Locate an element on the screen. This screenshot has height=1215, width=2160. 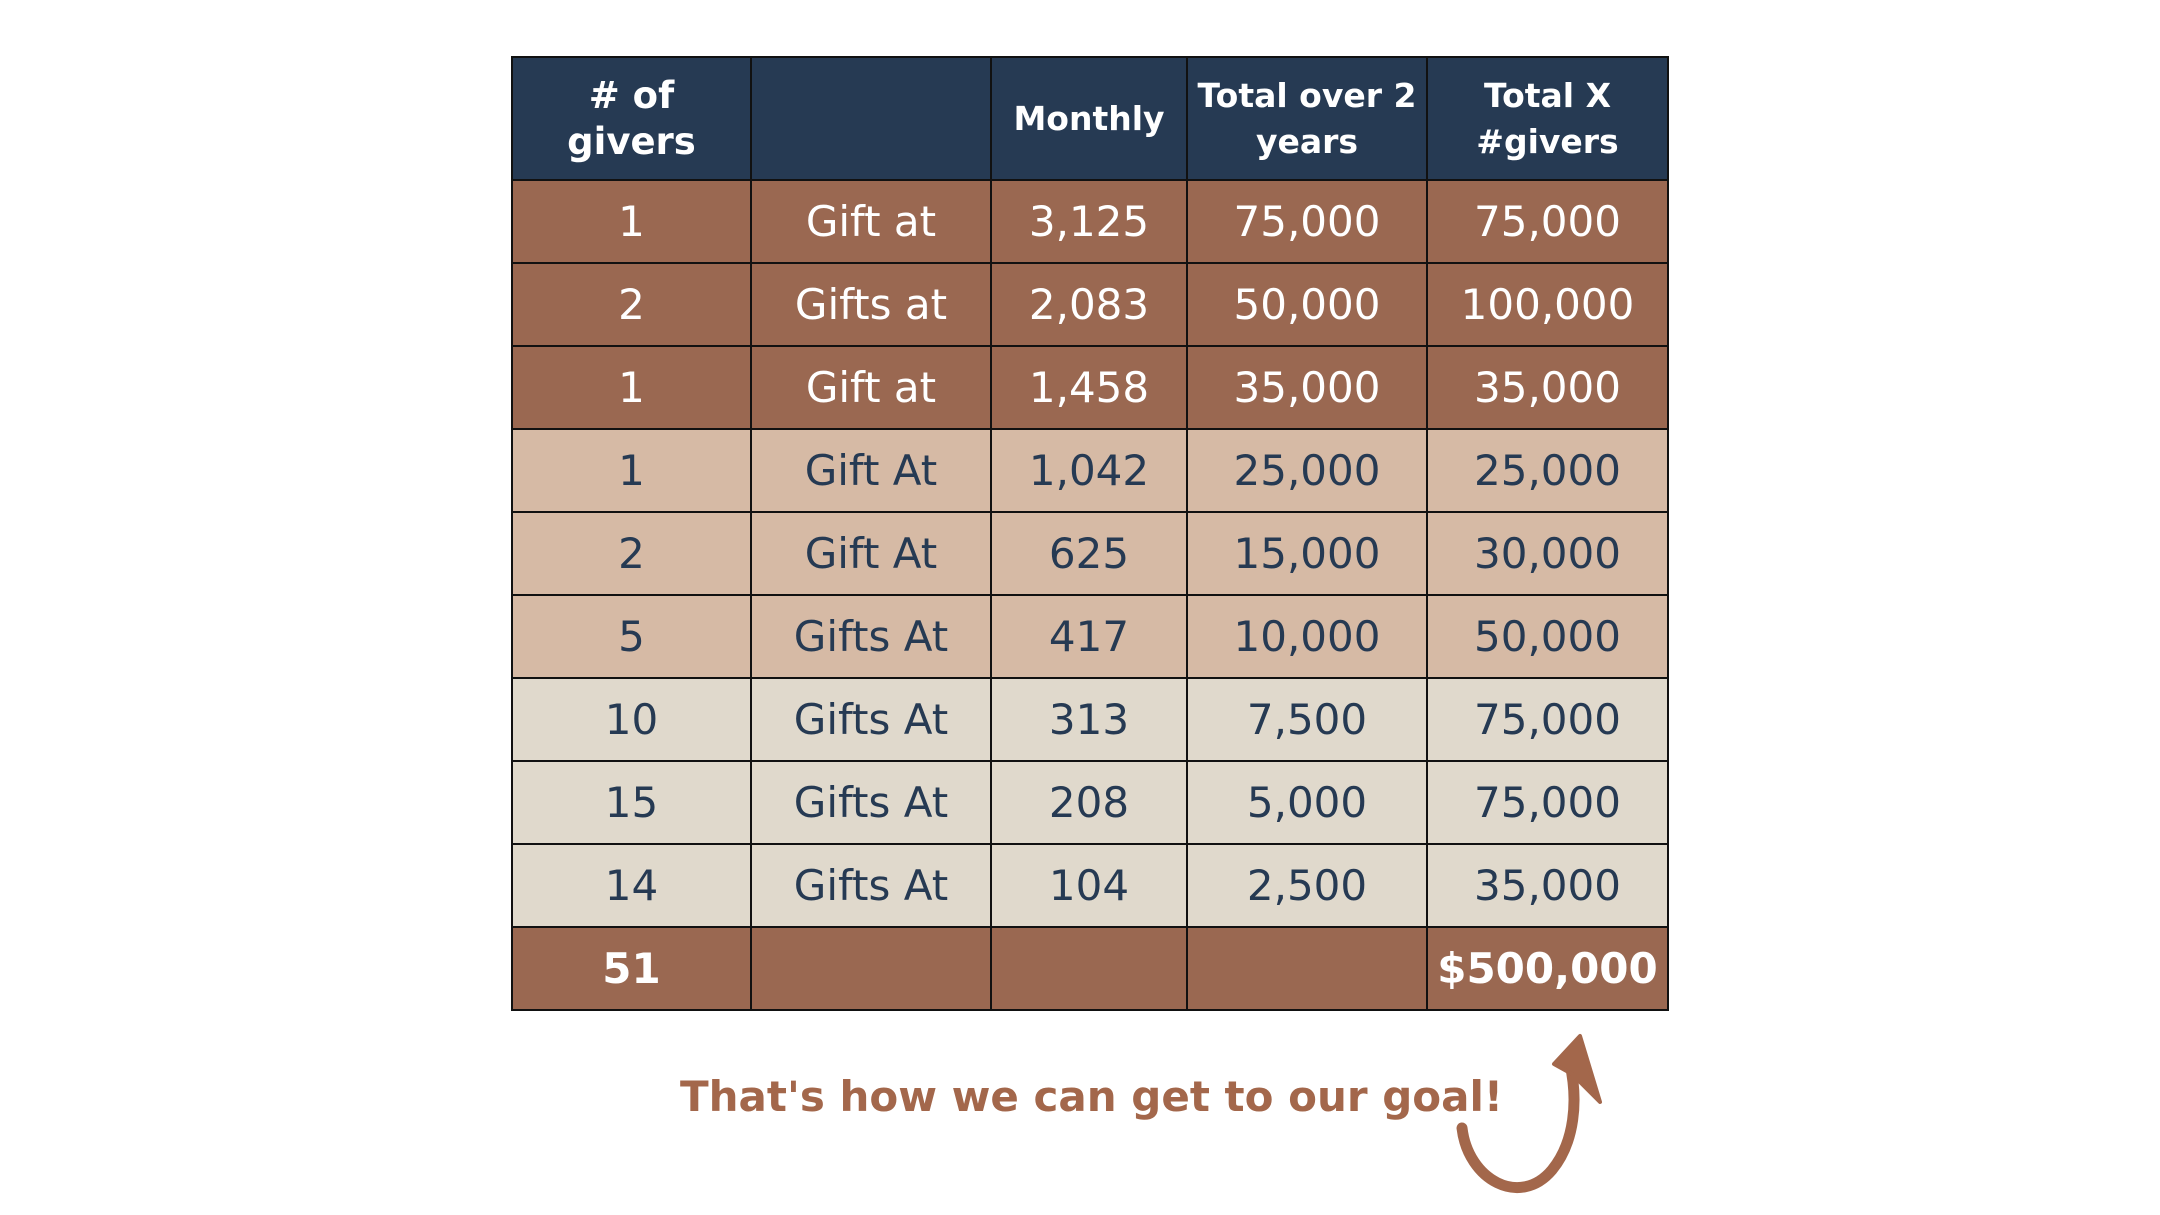
table-row: 2 Gift At 625 15,000 30,000 is located at coordinates (1090, 553).